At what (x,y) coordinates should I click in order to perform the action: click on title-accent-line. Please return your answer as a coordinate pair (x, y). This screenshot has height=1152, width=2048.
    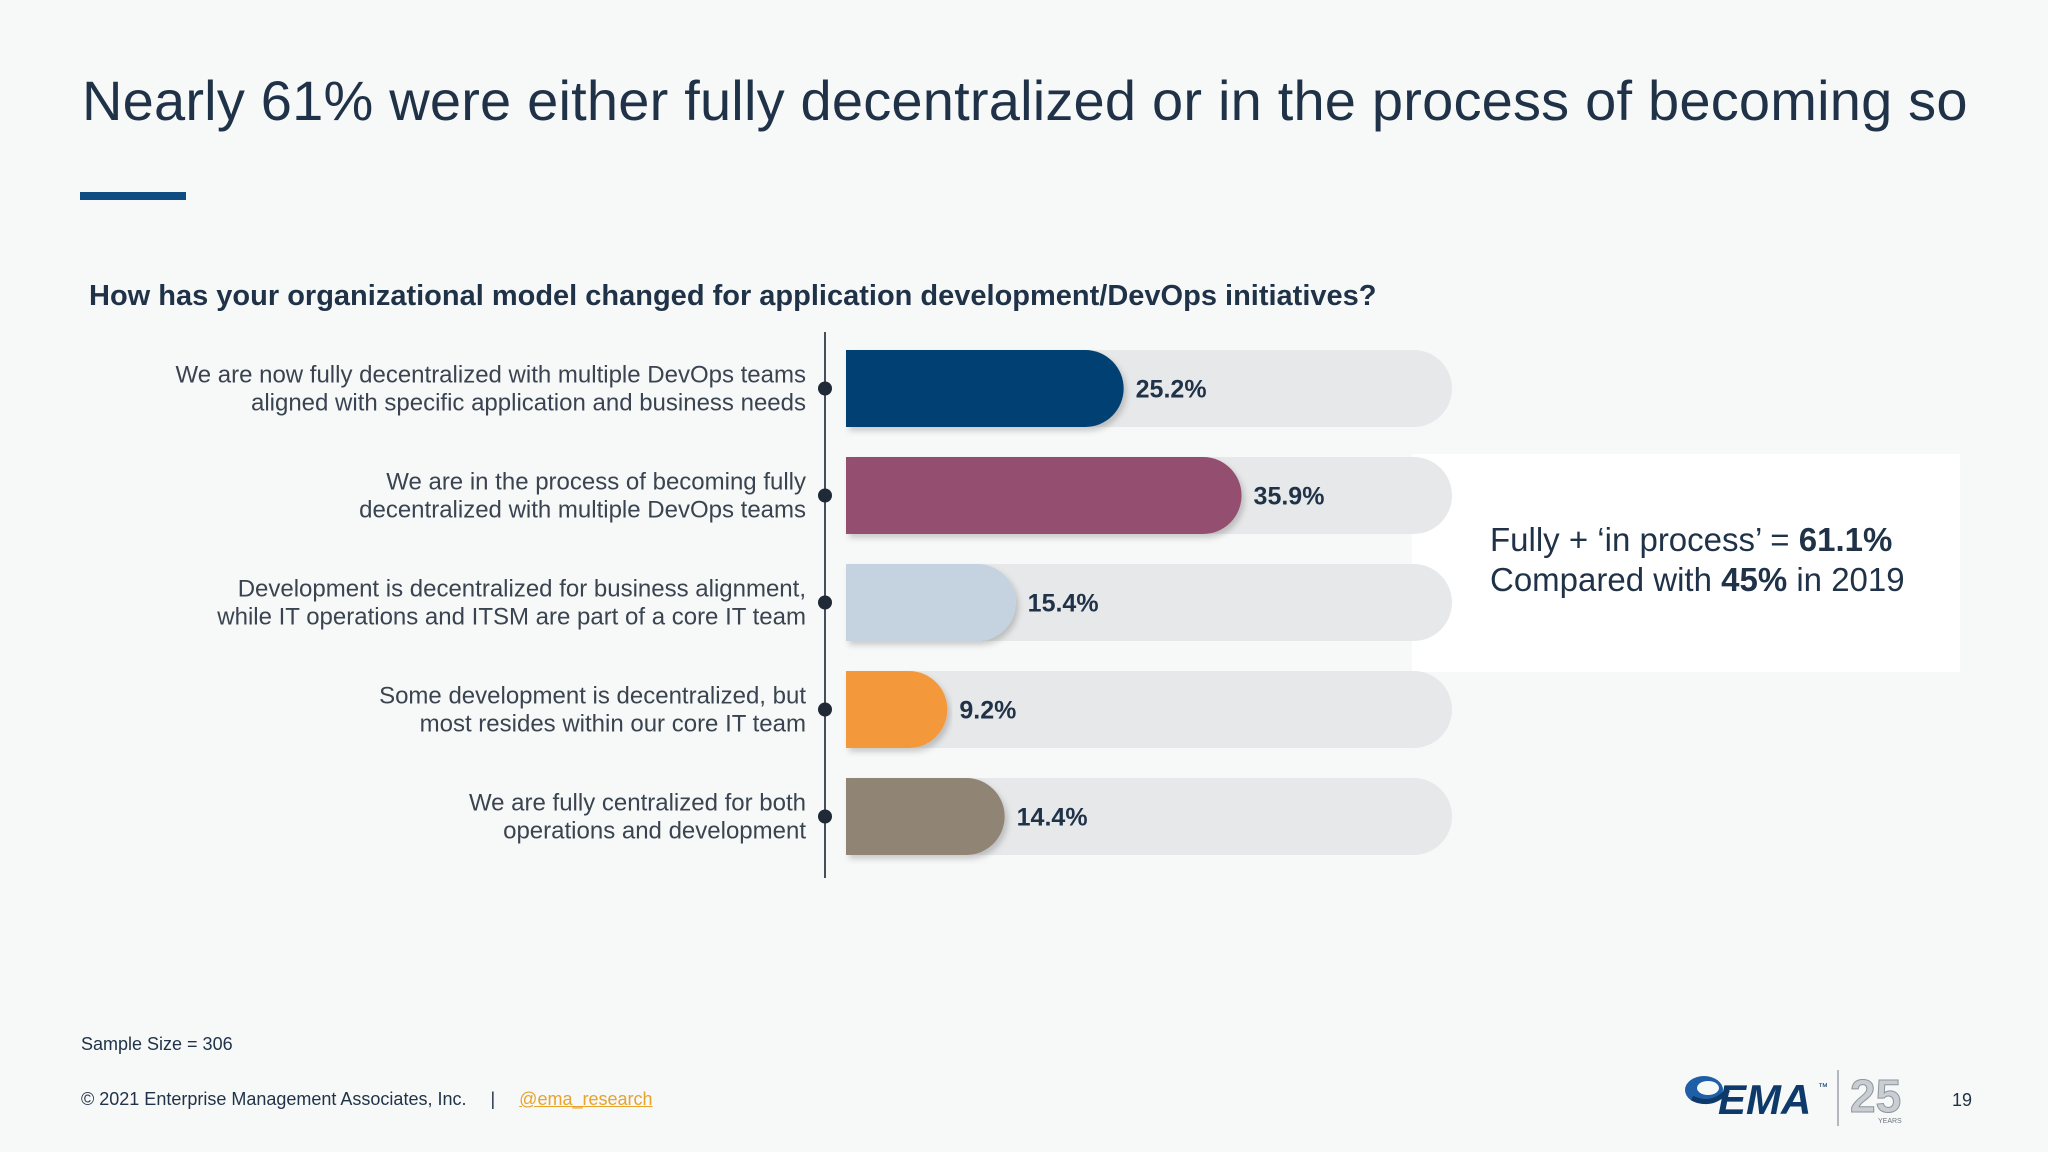
    Looking at the image, I should click on (133, 196).